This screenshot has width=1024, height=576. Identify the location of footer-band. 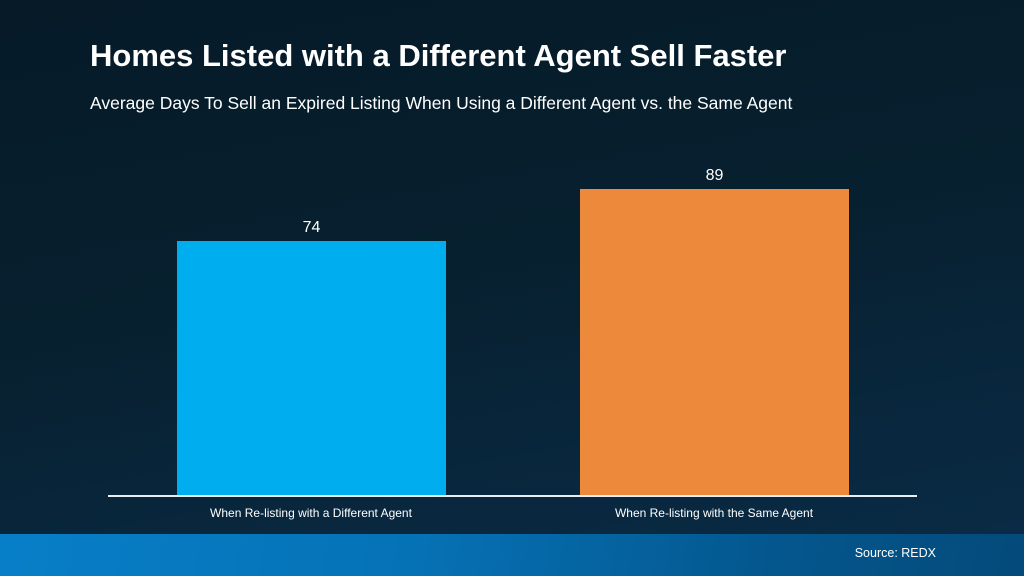
(512, 555).